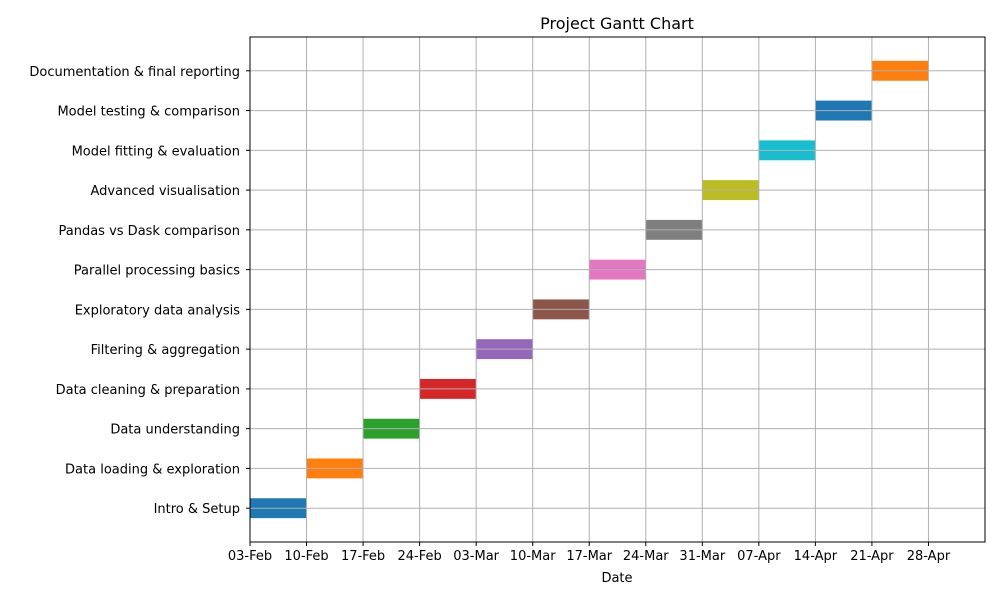  What do you see at coordinates (166, 191) in the screenshot?
I see `task-label: Advanced visualisation` at bounding box center [166, 191].